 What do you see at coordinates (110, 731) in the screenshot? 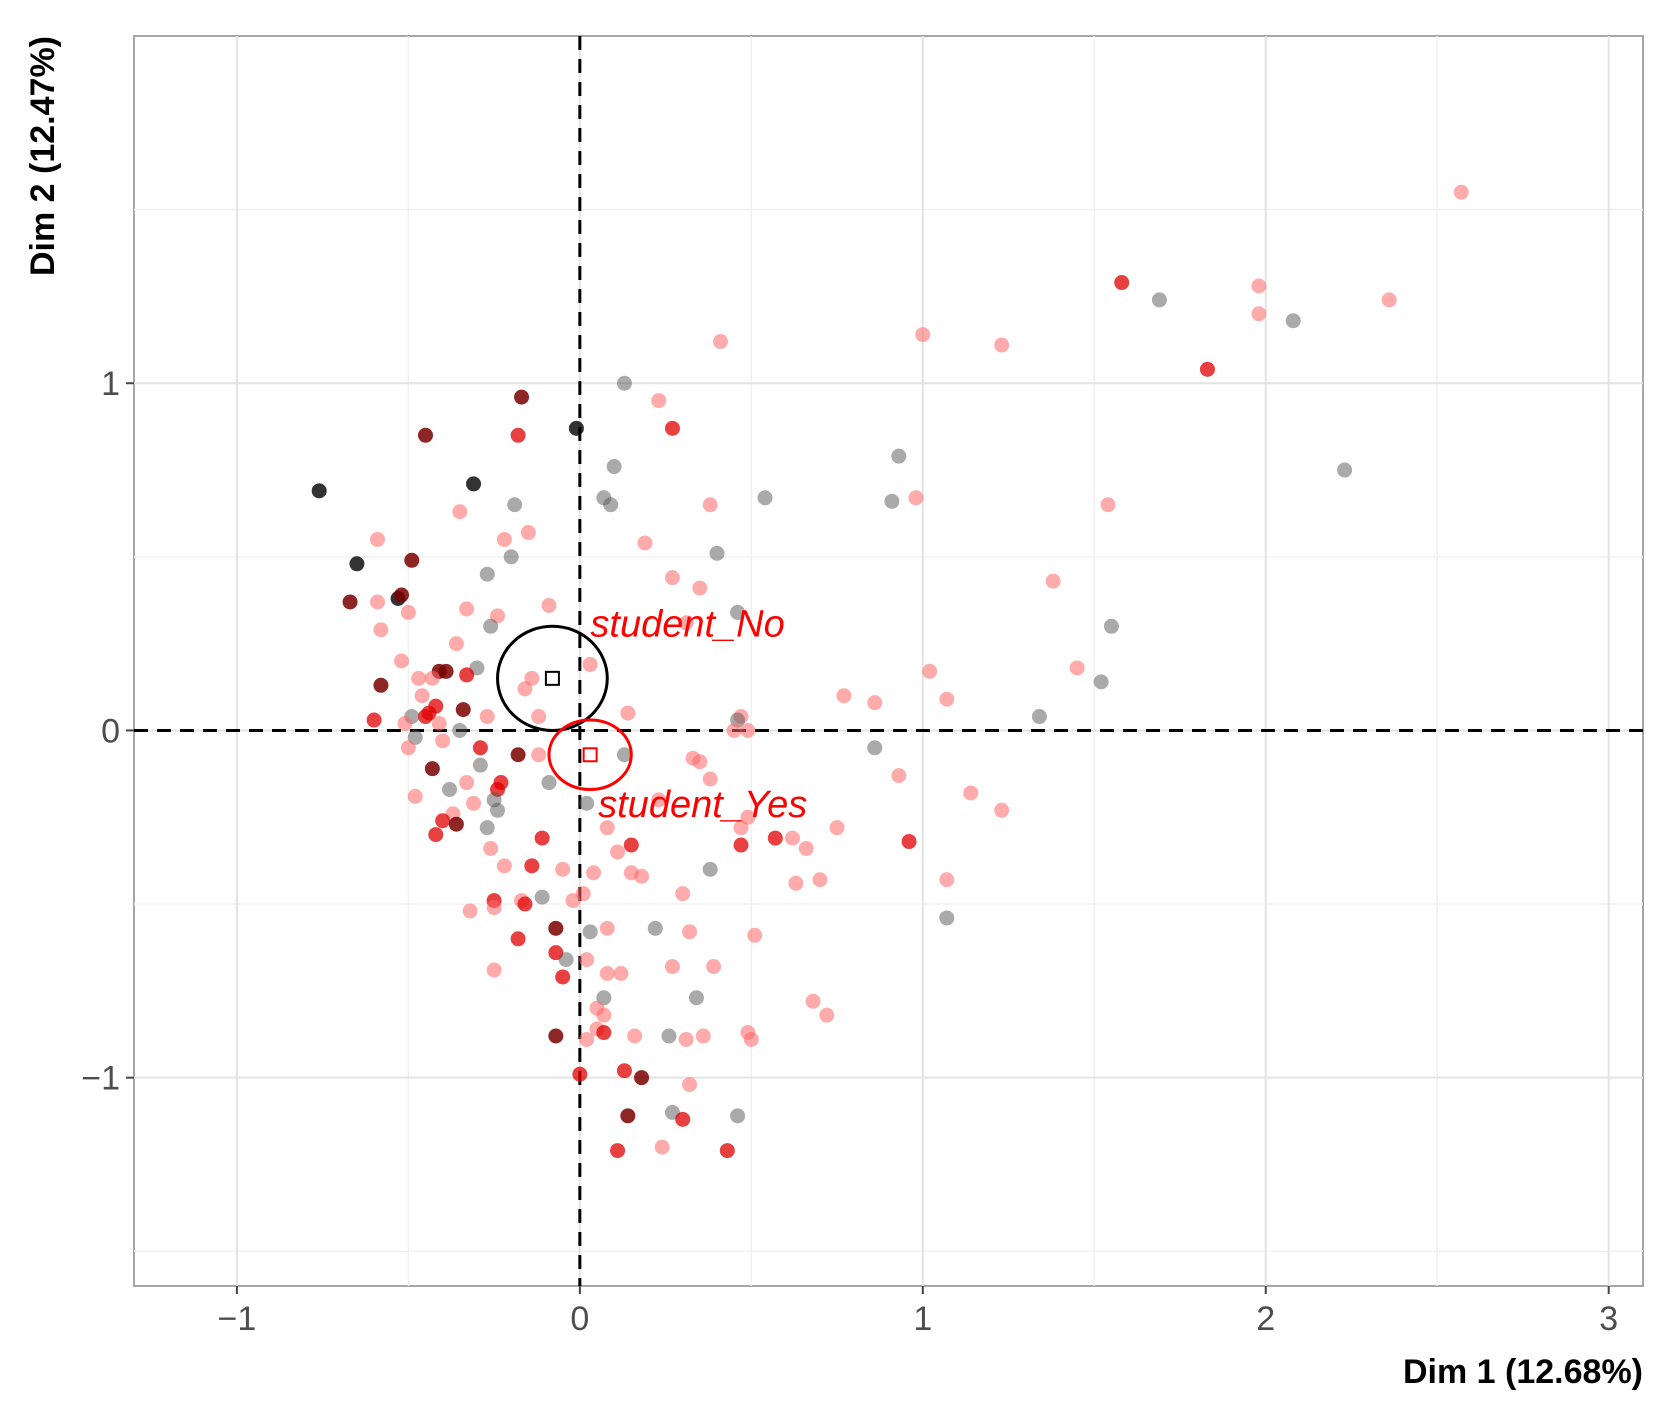
I see `y-tick-label: 0` at bounding box center [110, 731].